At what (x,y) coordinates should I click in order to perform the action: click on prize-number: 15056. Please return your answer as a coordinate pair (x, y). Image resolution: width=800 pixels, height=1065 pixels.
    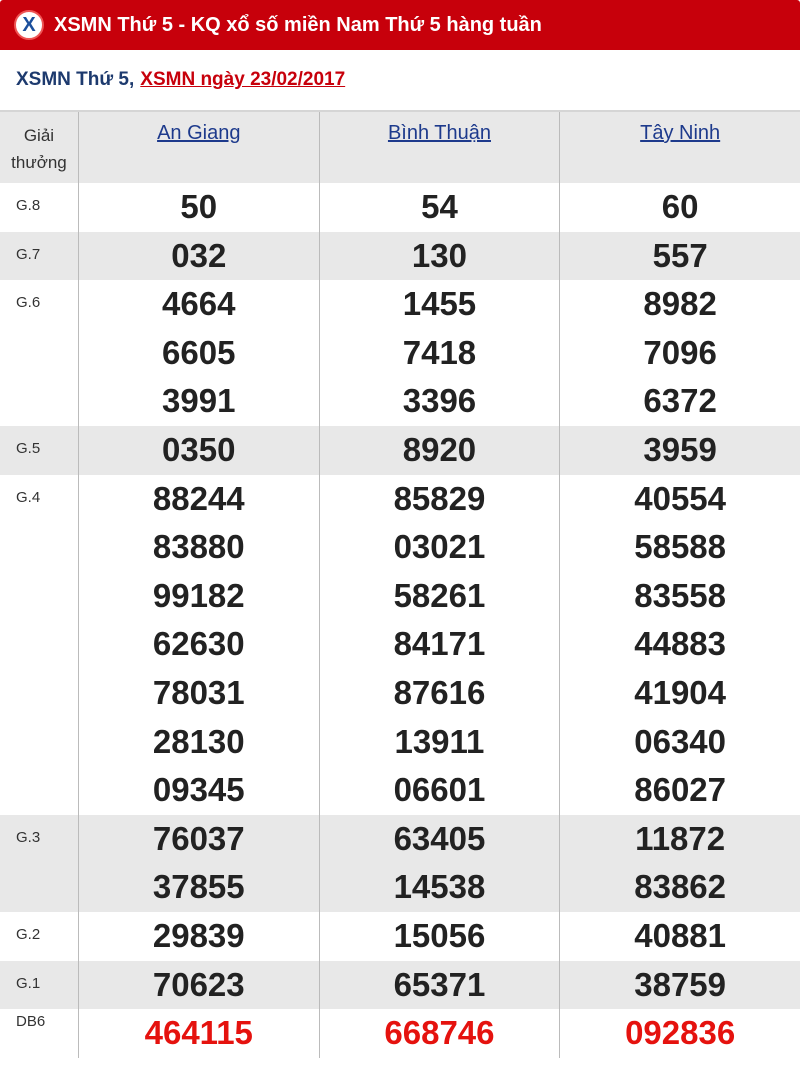
    Looking at the image, I should click on (439, 935).